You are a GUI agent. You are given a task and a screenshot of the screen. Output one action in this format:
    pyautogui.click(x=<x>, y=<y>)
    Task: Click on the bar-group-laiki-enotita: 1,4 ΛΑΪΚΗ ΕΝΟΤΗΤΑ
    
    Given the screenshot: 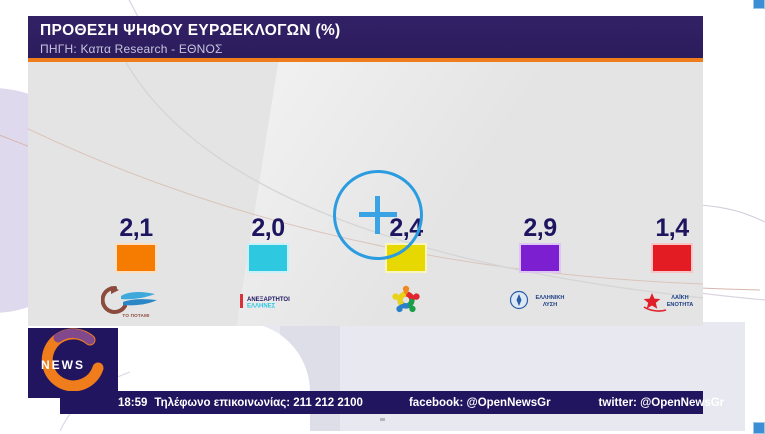 What is the action you would take?
    pyautogui.click(x=657, y=267)
    